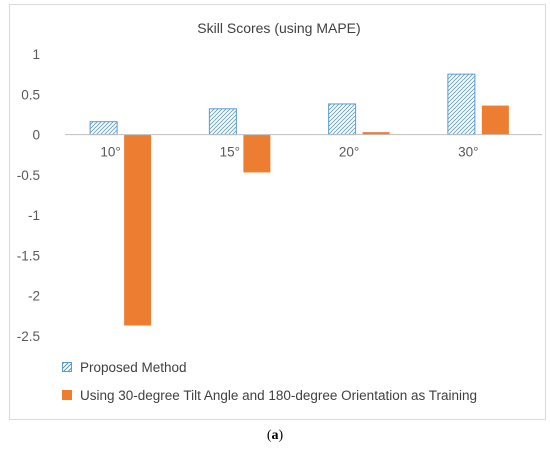 The image size is (550, 452). What do you see at coordinates (28, 336) in the screenshot?
I see `y-tick-label: -2.5` at bounding box center [28, 336].